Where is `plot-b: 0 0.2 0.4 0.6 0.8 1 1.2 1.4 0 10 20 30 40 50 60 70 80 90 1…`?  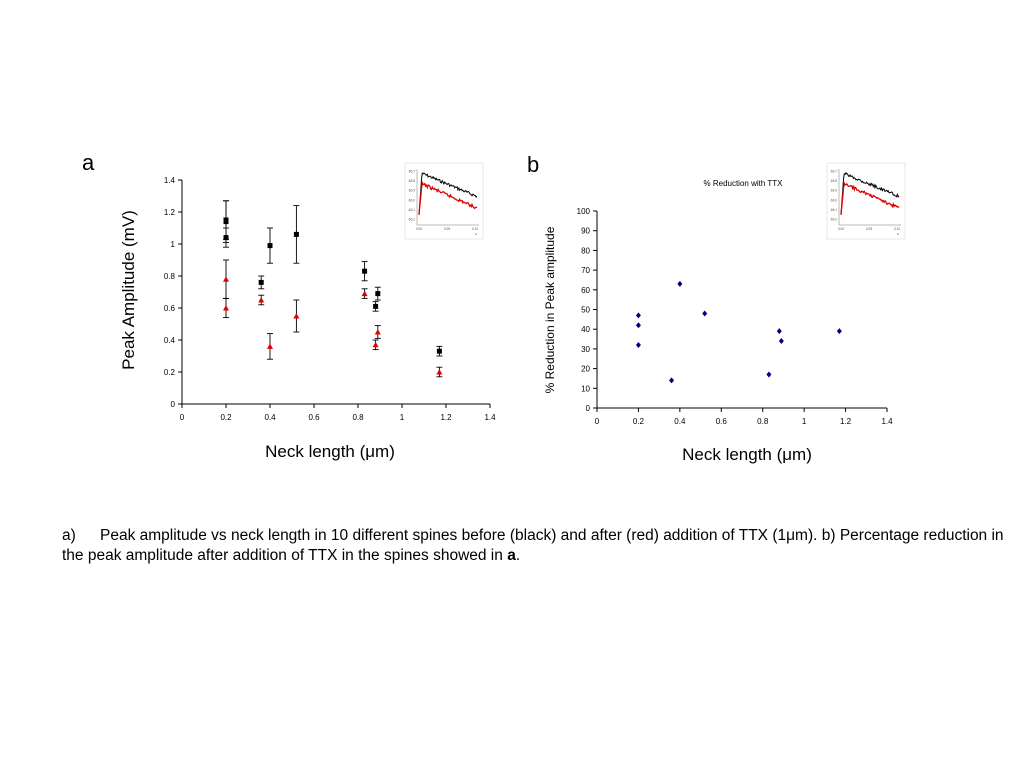 plot-b: 0 0.2 0.4 0.6 0.8 1 1.2 1.4 0 10 20 30 40 50 60 70 80 90 1… is located at coordinates (718, 321).